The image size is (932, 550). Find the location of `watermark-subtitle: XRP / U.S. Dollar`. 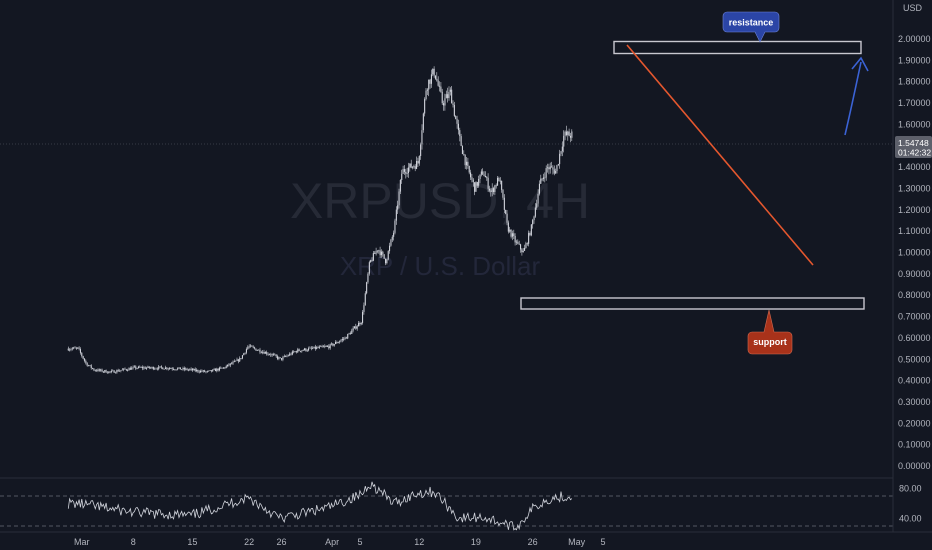

watermark-subtitle: XRP / U.S. Dollar is located at coordinates (440, 266).